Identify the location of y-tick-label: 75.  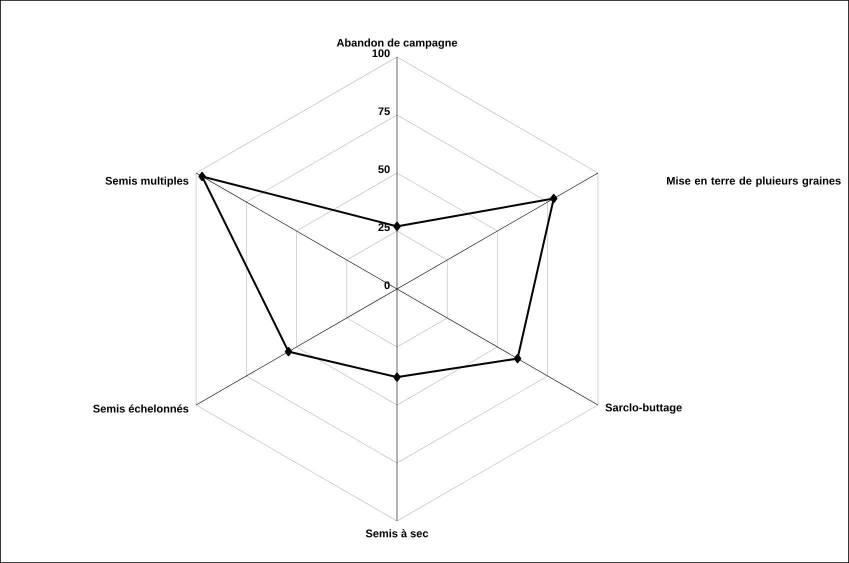
(384, 111).